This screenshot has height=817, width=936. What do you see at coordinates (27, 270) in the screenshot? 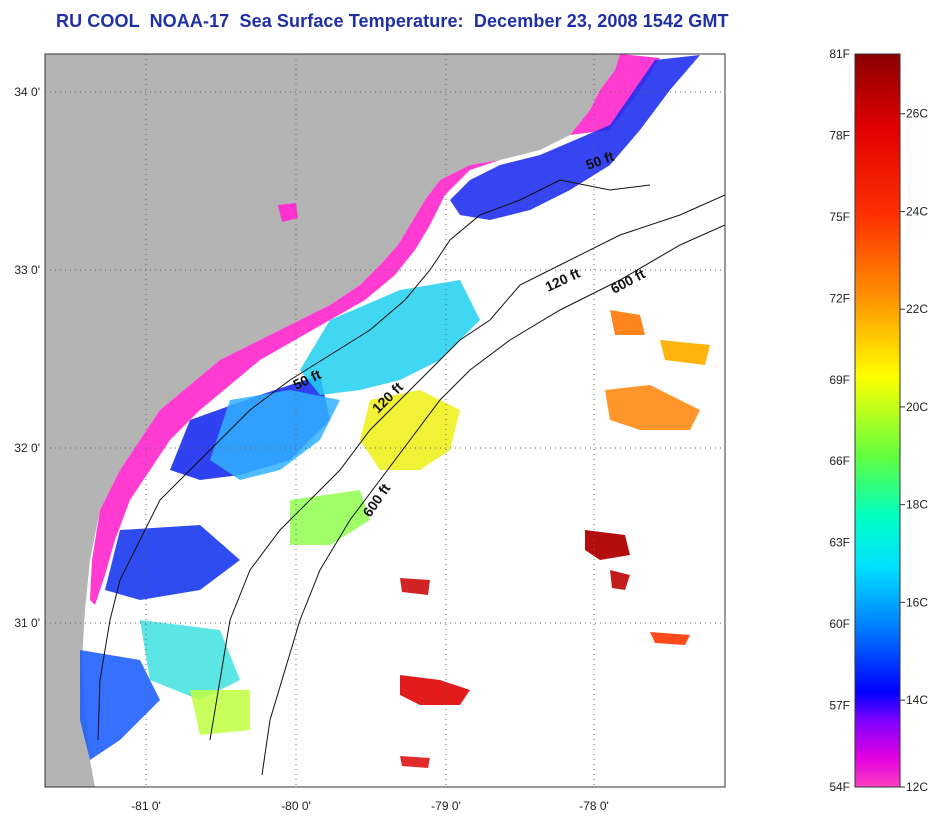
I see `lat-tick-label: 33 0'` at bounding box center [27, 270].